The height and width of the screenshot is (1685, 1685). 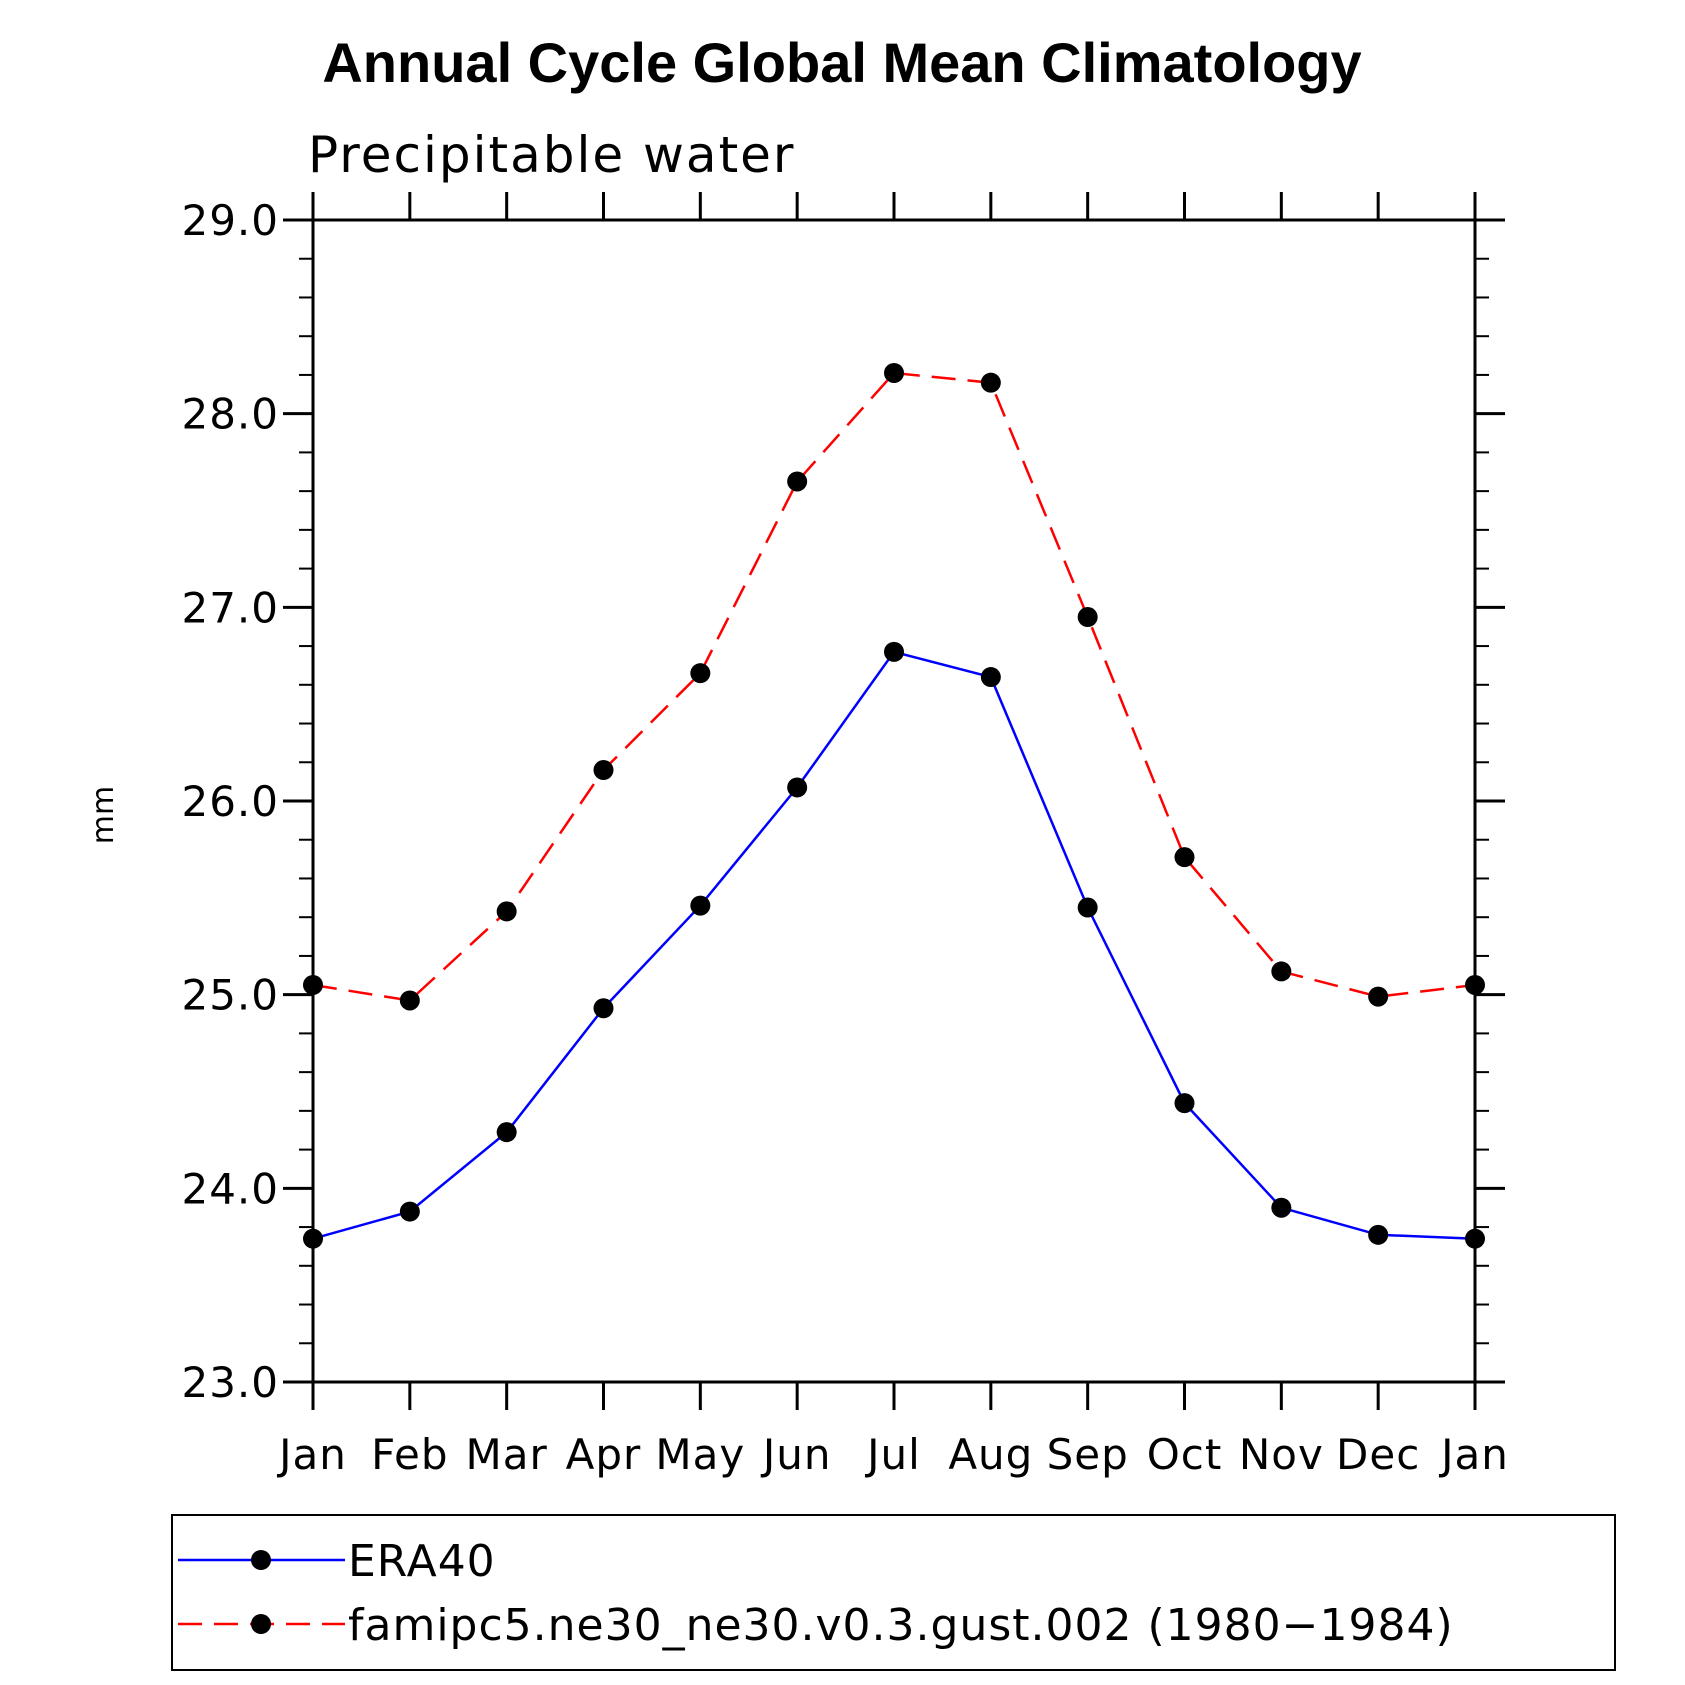 I want to click on legend-label: ERA40, so click(x=422, y=1561).